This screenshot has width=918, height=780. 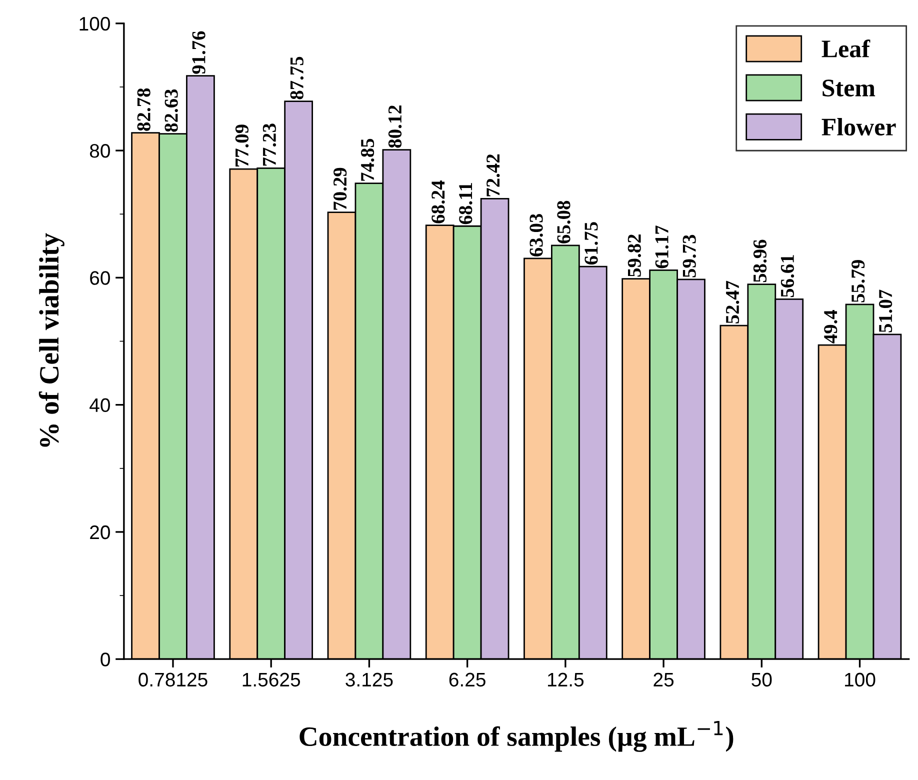 What do you see at coordinates (95, 23) in the screenshot?
I see `y-tick-label: 100` at bounding box center [95, 23].